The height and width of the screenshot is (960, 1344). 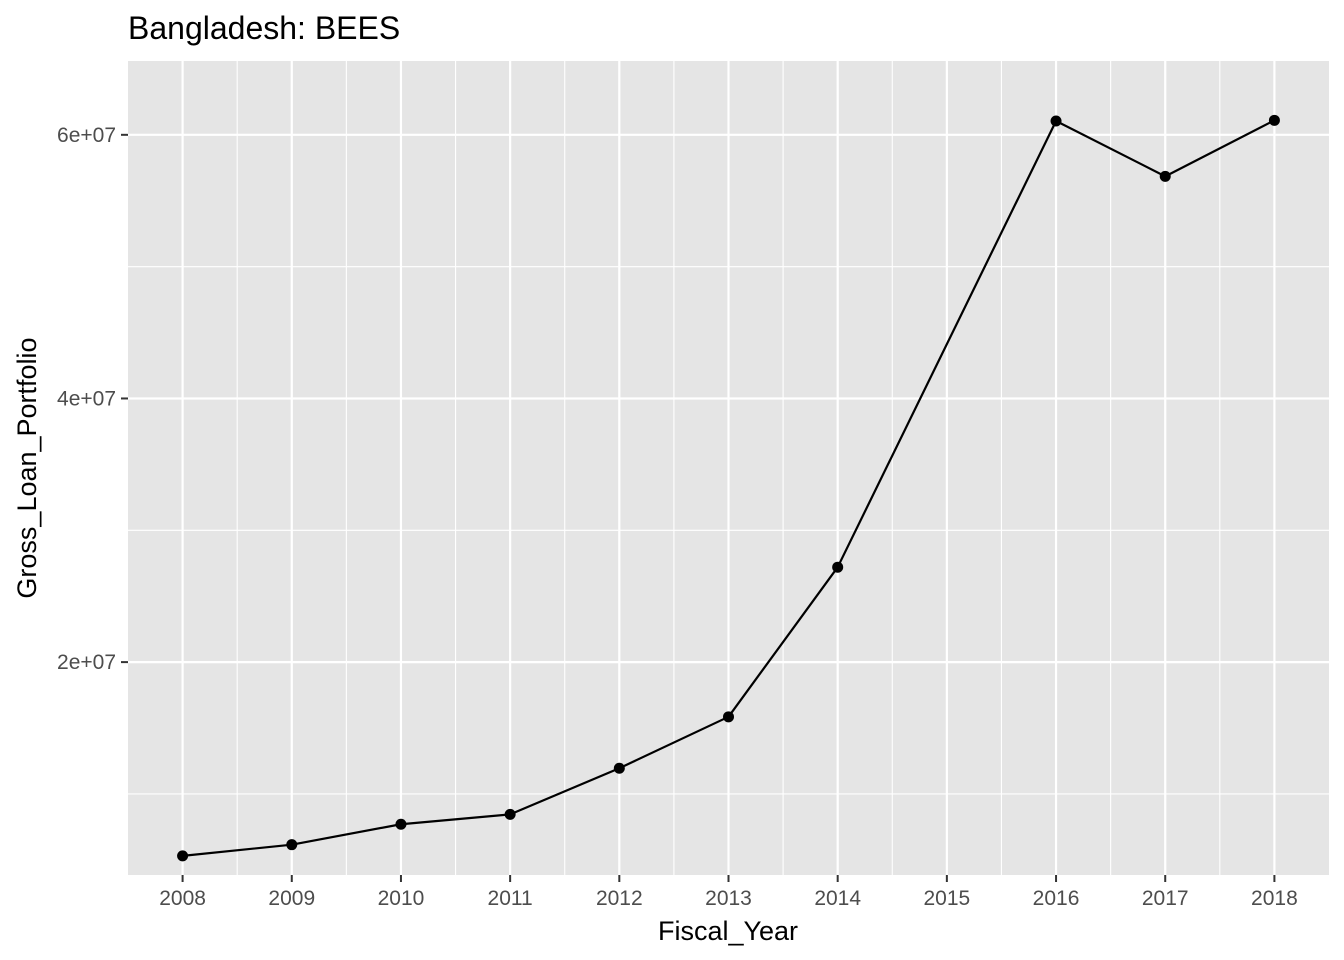 What do you see at coordinates (291, 898) in the screenshot?
I see `x-tick-label: 2009` at bounding box center [291, 898].